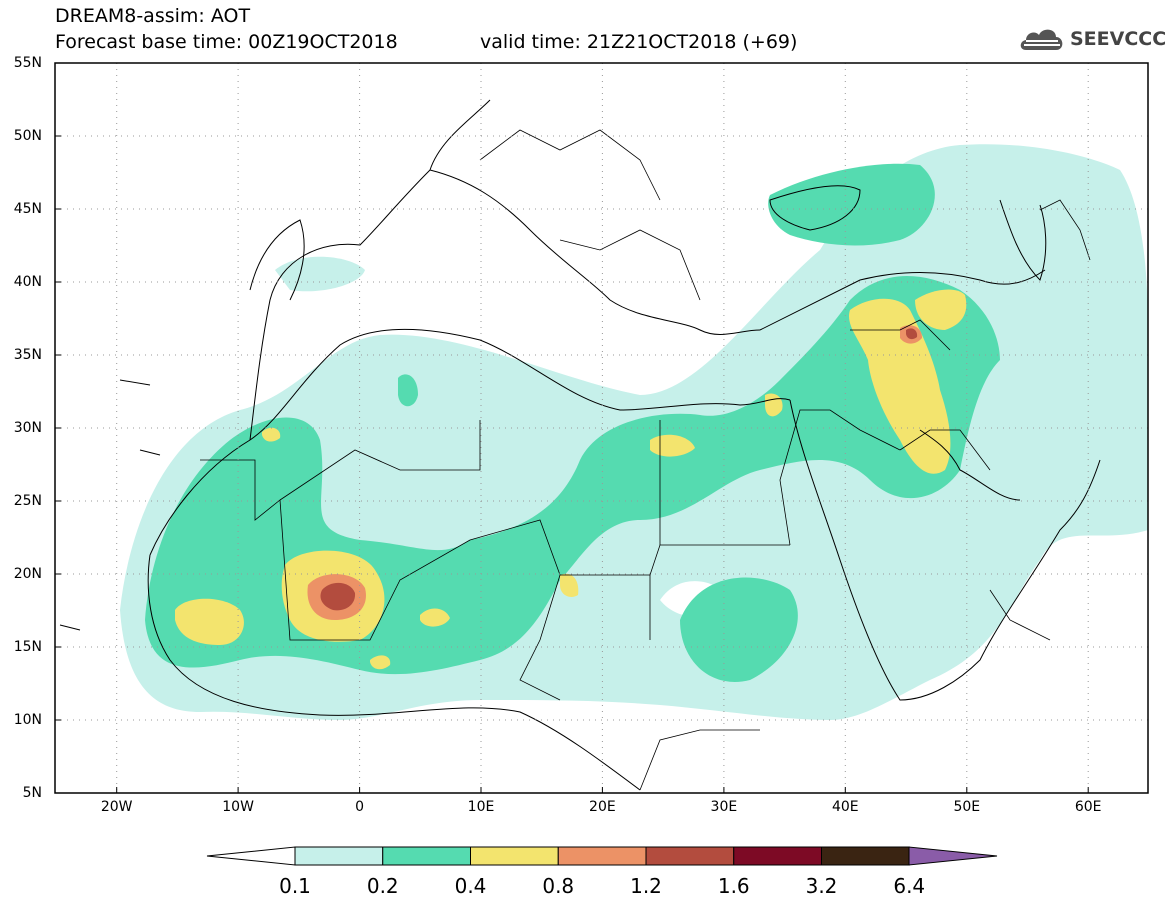 This screenshot has width=1165, height=905. I want to click on colorbar-label: 6.4, so click(909, 886).